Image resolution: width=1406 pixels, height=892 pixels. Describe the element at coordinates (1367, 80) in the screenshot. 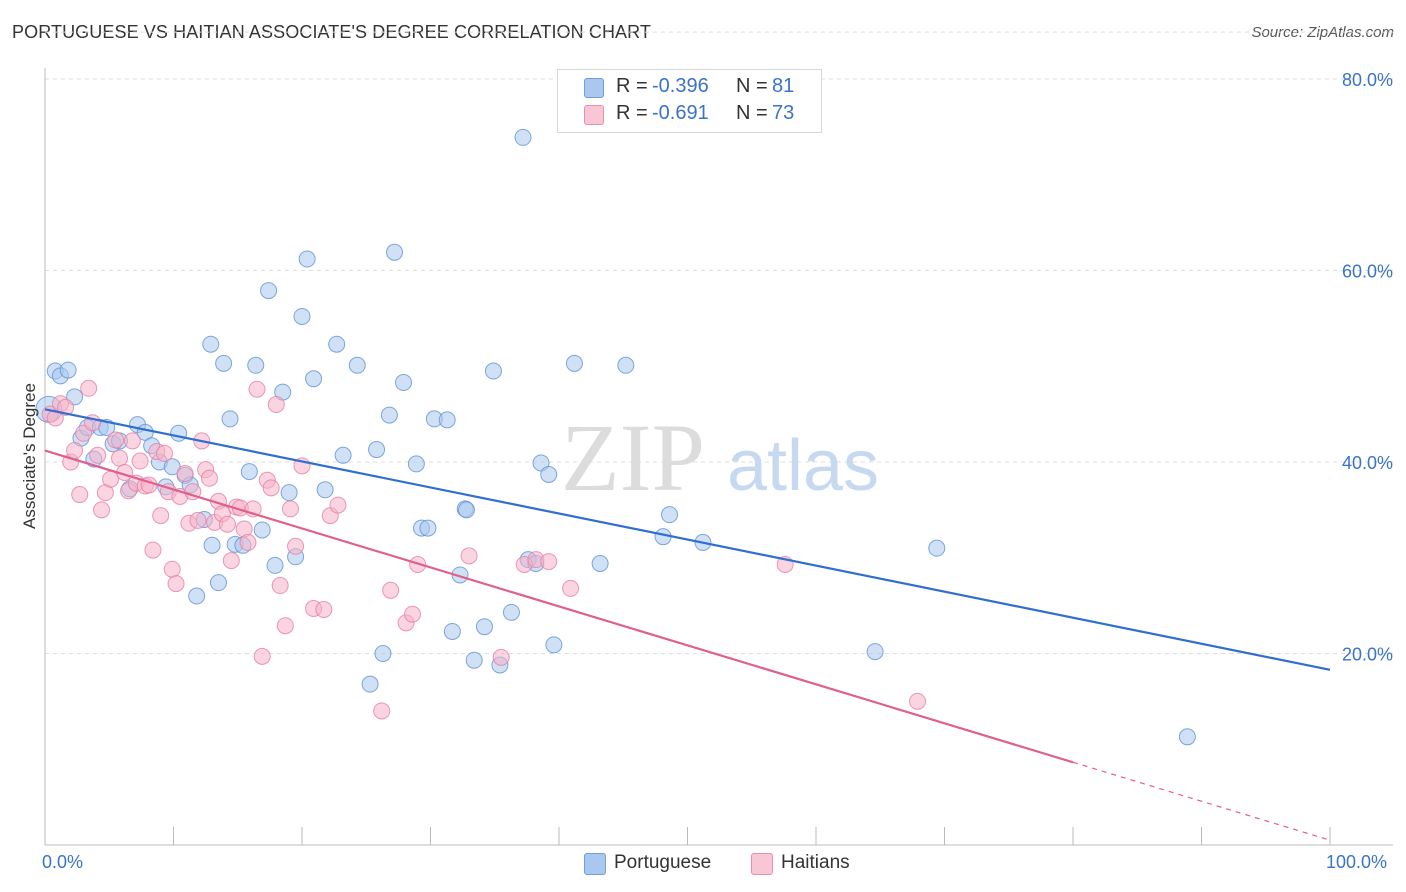

I see `y-tick-label: 80.0%` at that location.